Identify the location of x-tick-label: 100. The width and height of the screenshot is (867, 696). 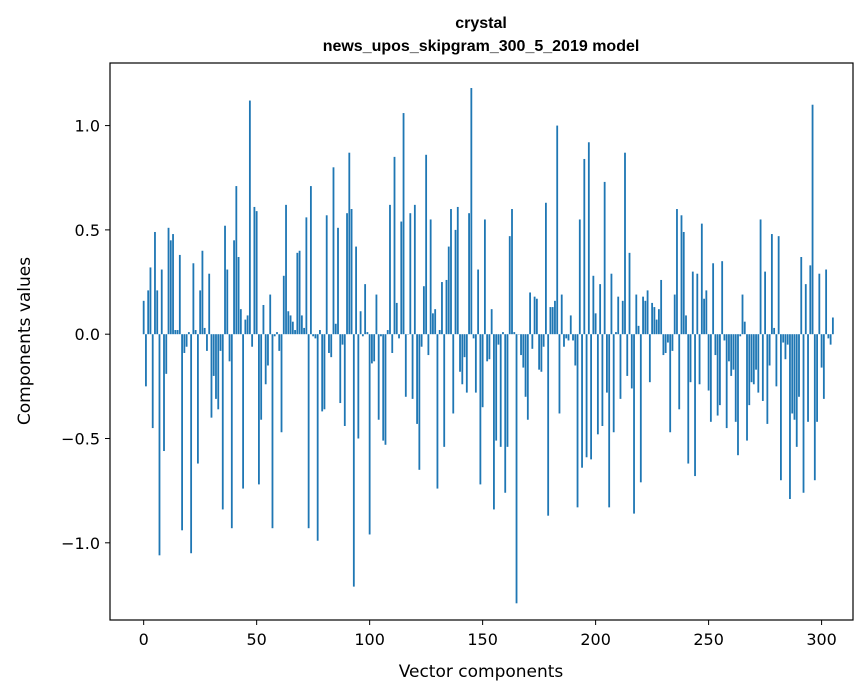
(369, 639).